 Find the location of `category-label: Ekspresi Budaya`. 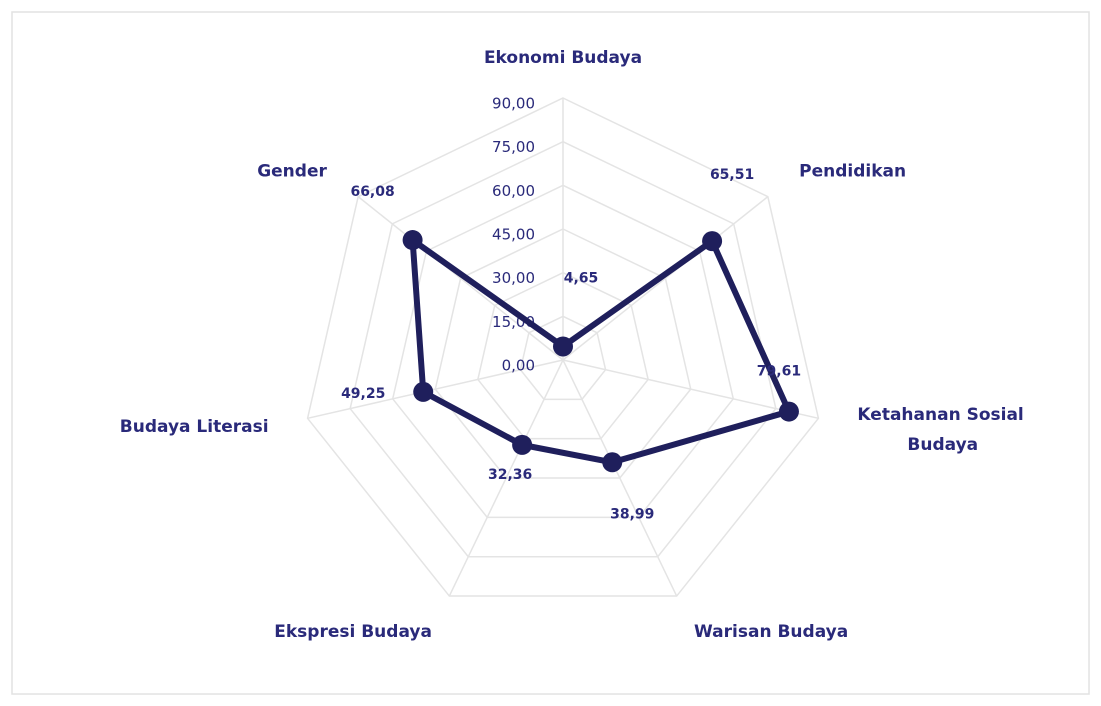

category-label: Ekspresi Budaya is located at coordinates (353, 632).